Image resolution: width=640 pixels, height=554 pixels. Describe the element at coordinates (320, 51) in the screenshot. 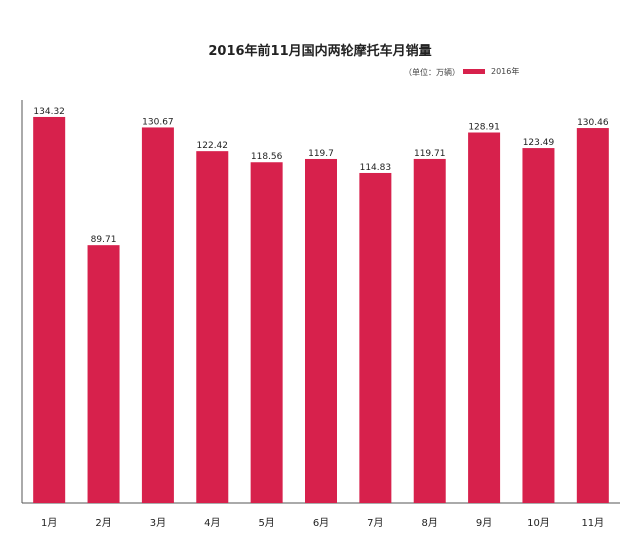

I see `chart-title: 2016年前11月国内两轮摩托车月销量` at that location.